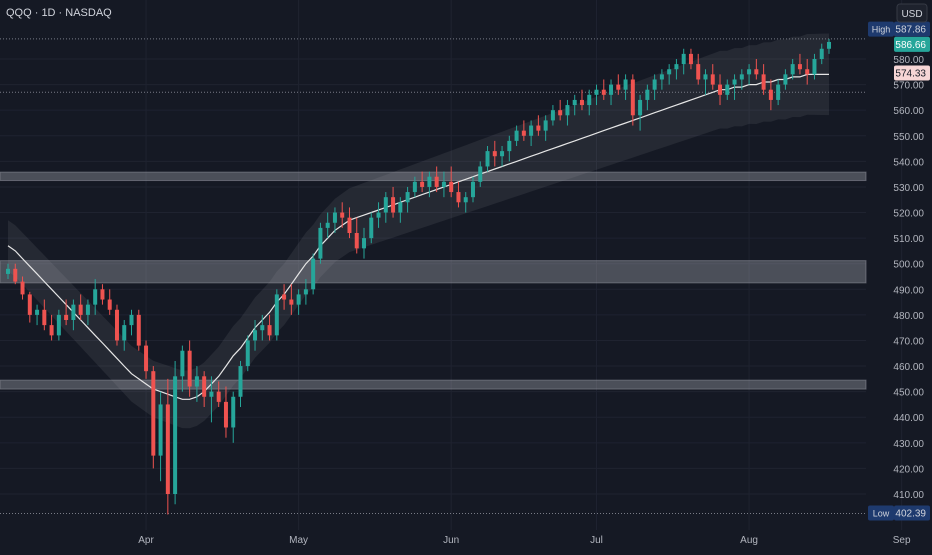 This screenshot has width=932, height=555. I want to click on currency-badge, so click(912, 13).